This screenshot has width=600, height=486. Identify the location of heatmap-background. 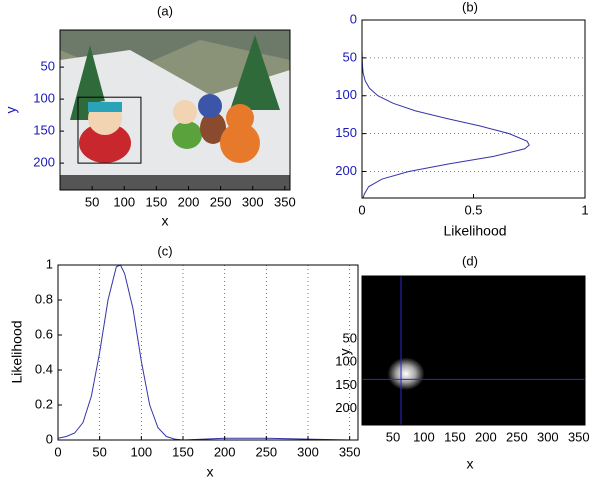
(473, 350).